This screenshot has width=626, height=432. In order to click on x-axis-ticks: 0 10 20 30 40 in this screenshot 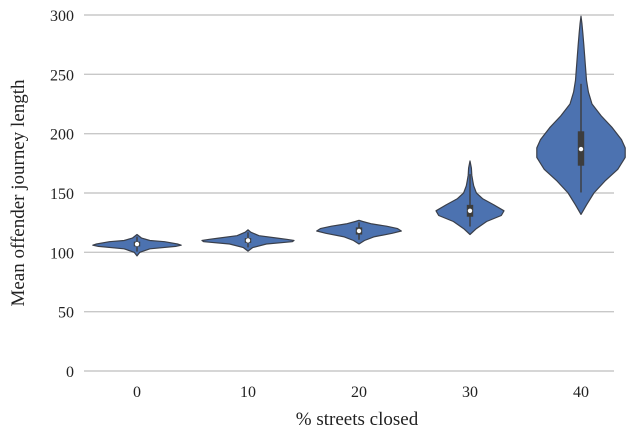, I will do `click(361, 392)`.